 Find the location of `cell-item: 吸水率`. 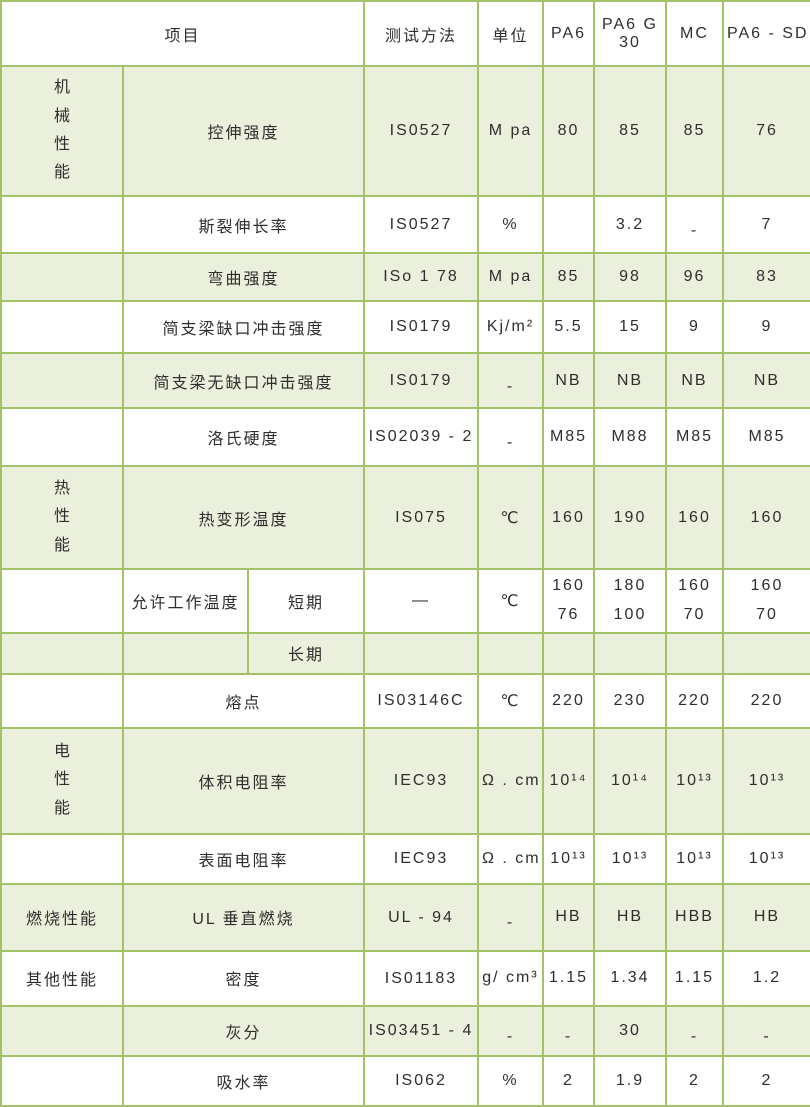

cell-item: 吸水率 is located at coordinates (243, 1080).